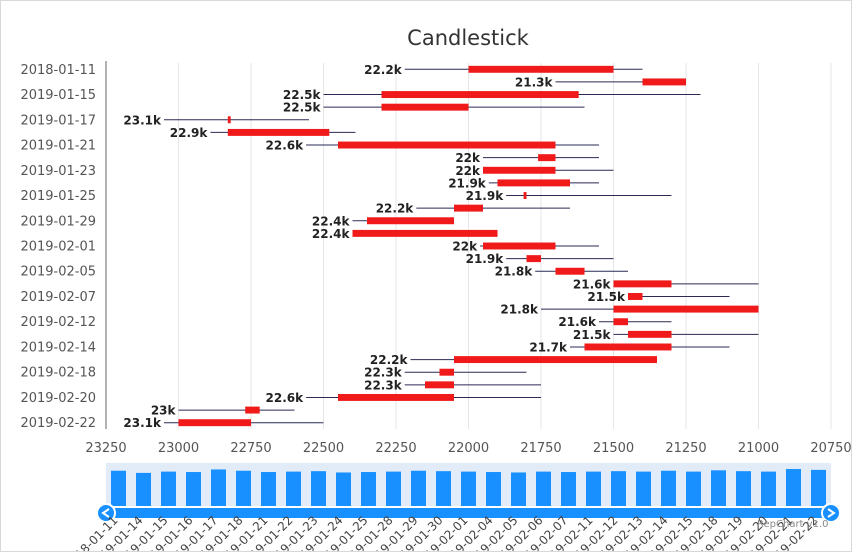 The height and width of the screenshot is (556, 852). I want to click on candle-value-label: 21.3k, so click(534, 82).